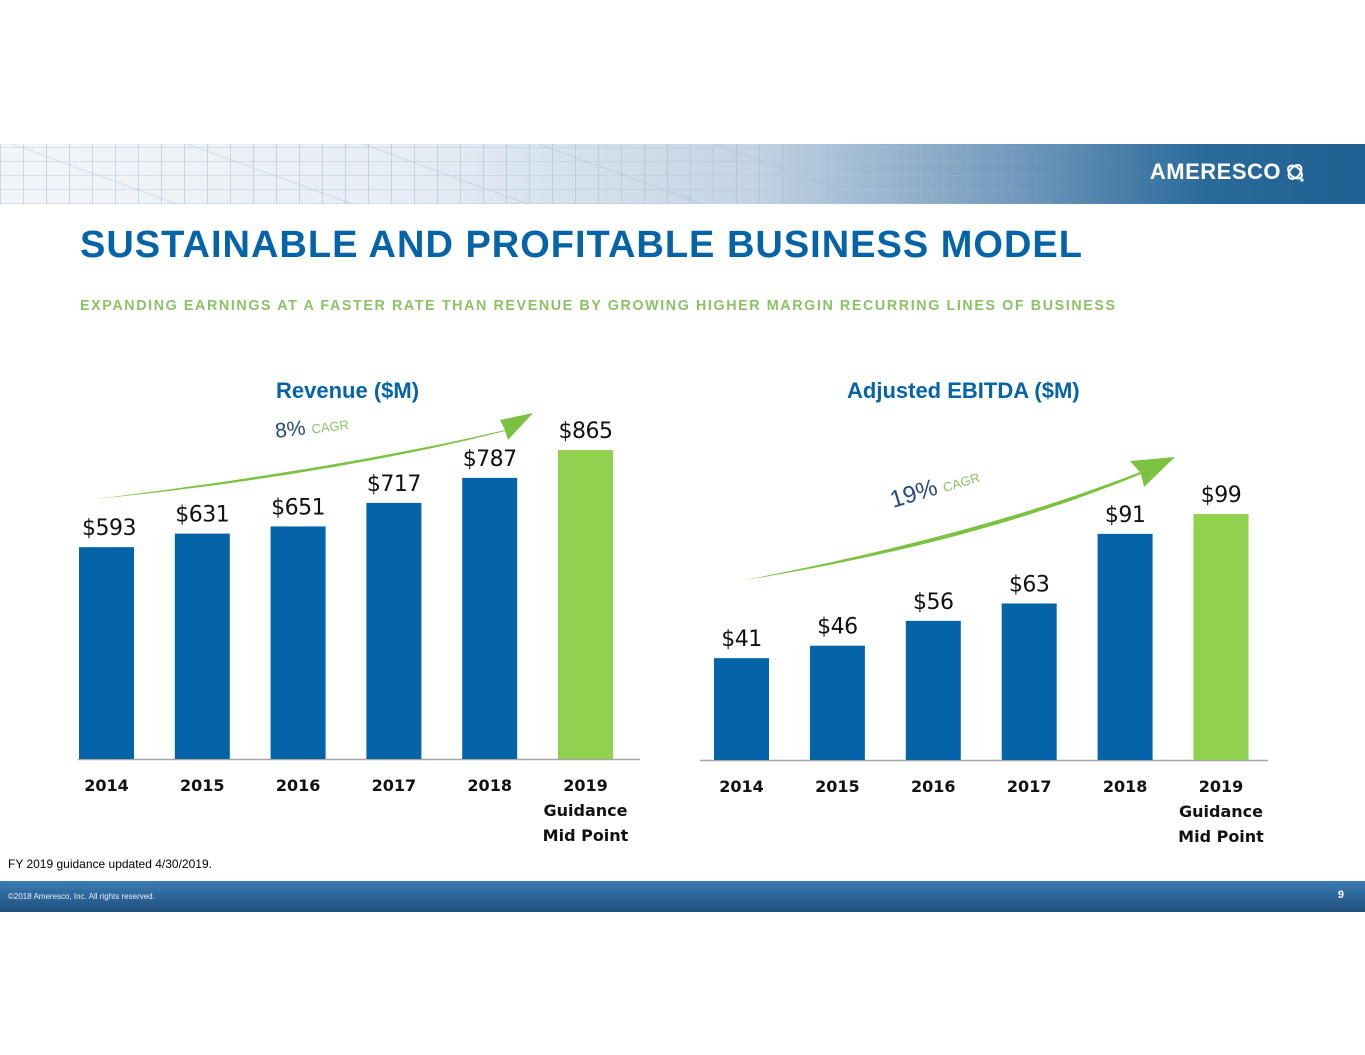 This screenshot has height=1055, width=1365. Describe the element at coordinates (394, 484) in the screenshot. I see `data-label: $717` at that location.